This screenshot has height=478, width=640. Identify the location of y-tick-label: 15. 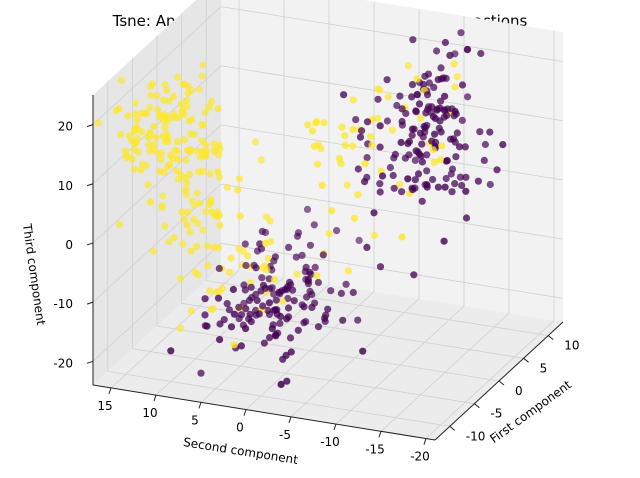
(104, 406).